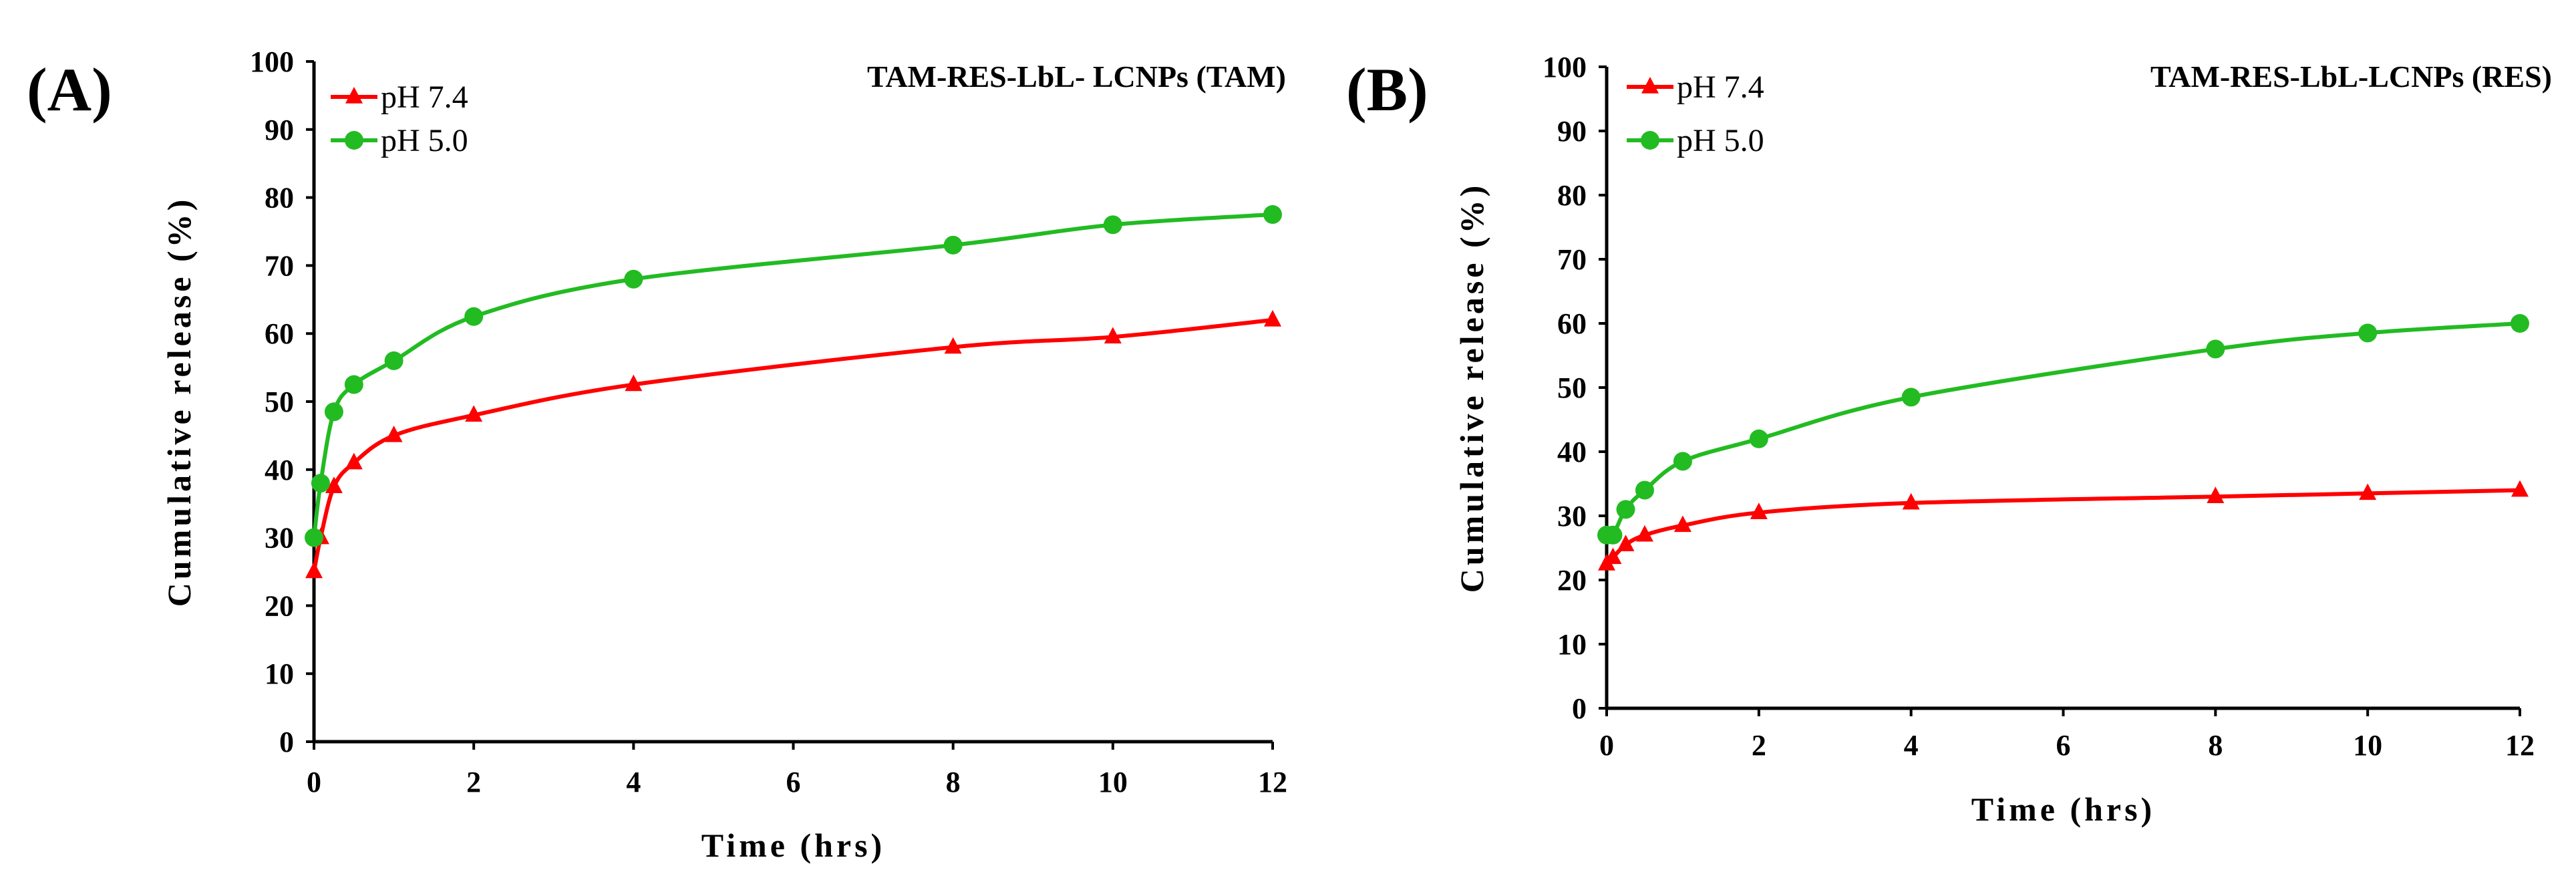 Image resolution: width=2576 pixels, height=882 pixels. Describe the element at coordinates (1076, 76) in the screenshot. I see `chart-title: TAM-RES-LbL- LCNPs (TAM)` at that location.